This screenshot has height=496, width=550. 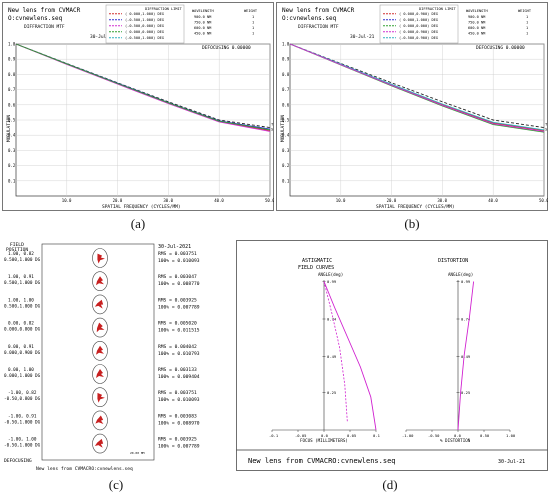 What do you see at coordinates (390, 484) in the screenshot?
I see `caption-d: (d)` at bounding box center [390, 484].